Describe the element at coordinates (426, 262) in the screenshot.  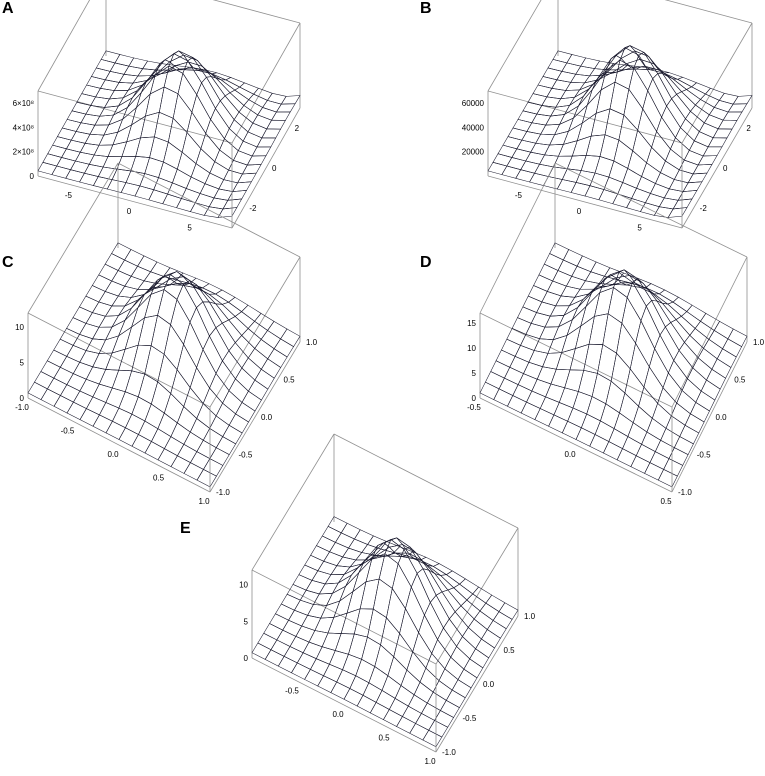
I see `panel-letter: D` at that location.